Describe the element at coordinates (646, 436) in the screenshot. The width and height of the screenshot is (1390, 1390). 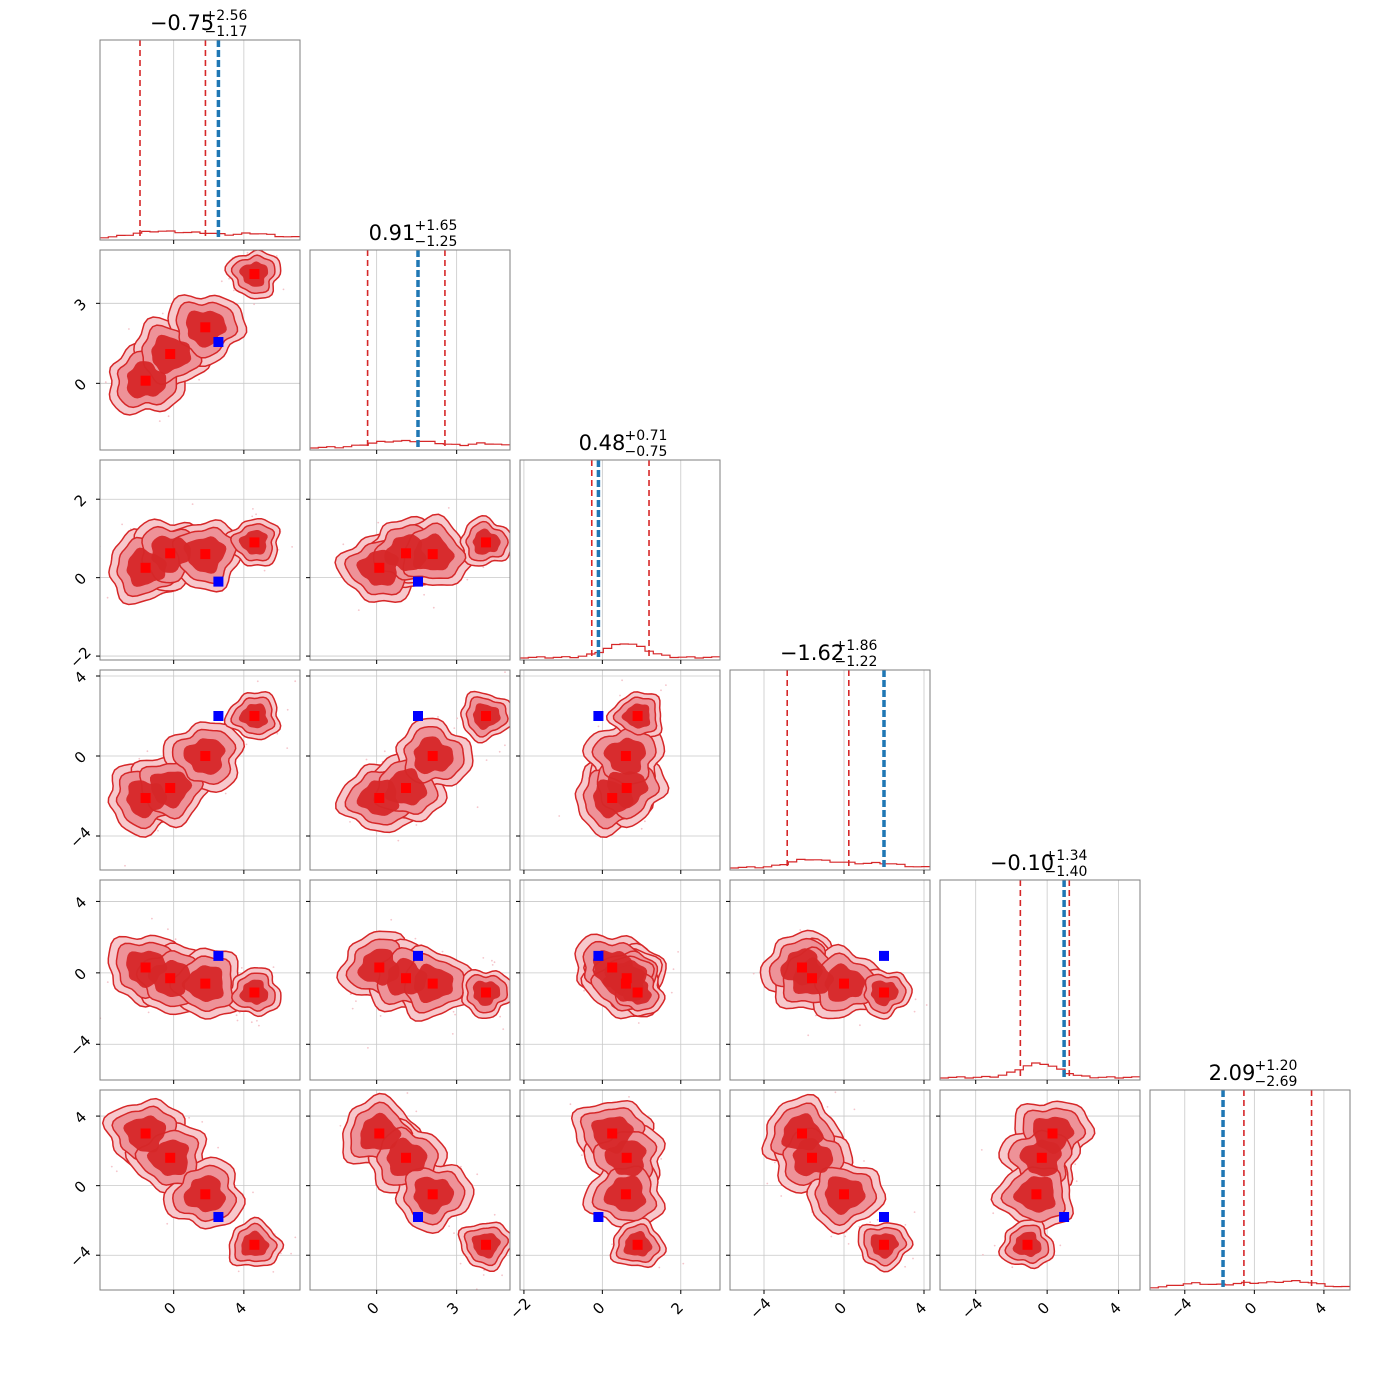
I see `param-title-upper-2: +0.71` at that location.